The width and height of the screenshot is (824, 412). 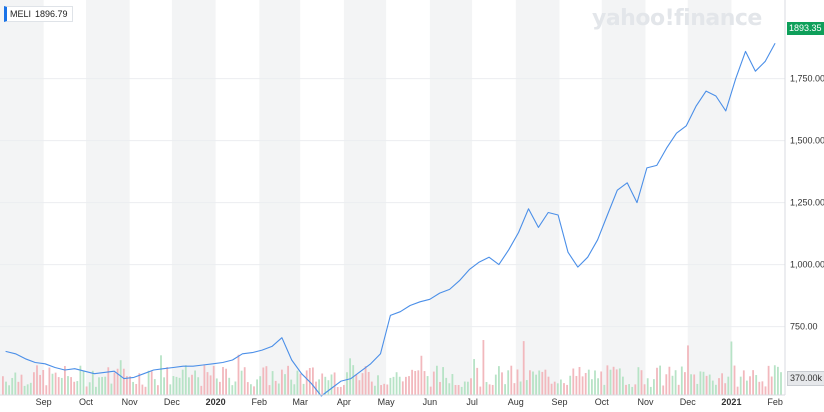 What do you see at coordinates (387, 402) in the screenshot?
I see `x-tick-label: May` at bounding box center [387, 402].